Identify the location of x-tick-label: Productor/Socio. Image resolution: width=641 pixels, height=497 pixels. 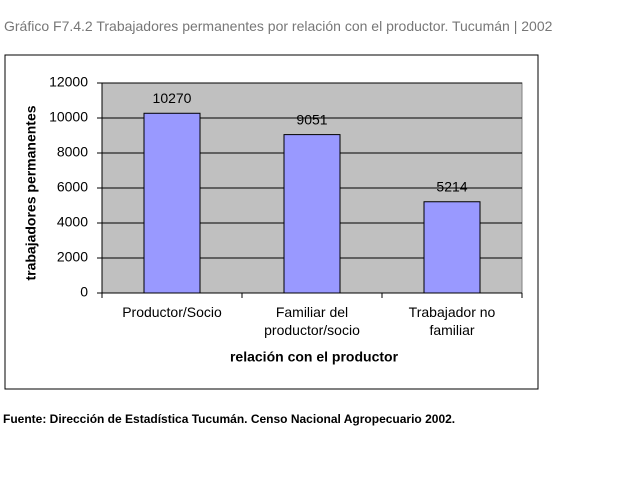
(172, 312).